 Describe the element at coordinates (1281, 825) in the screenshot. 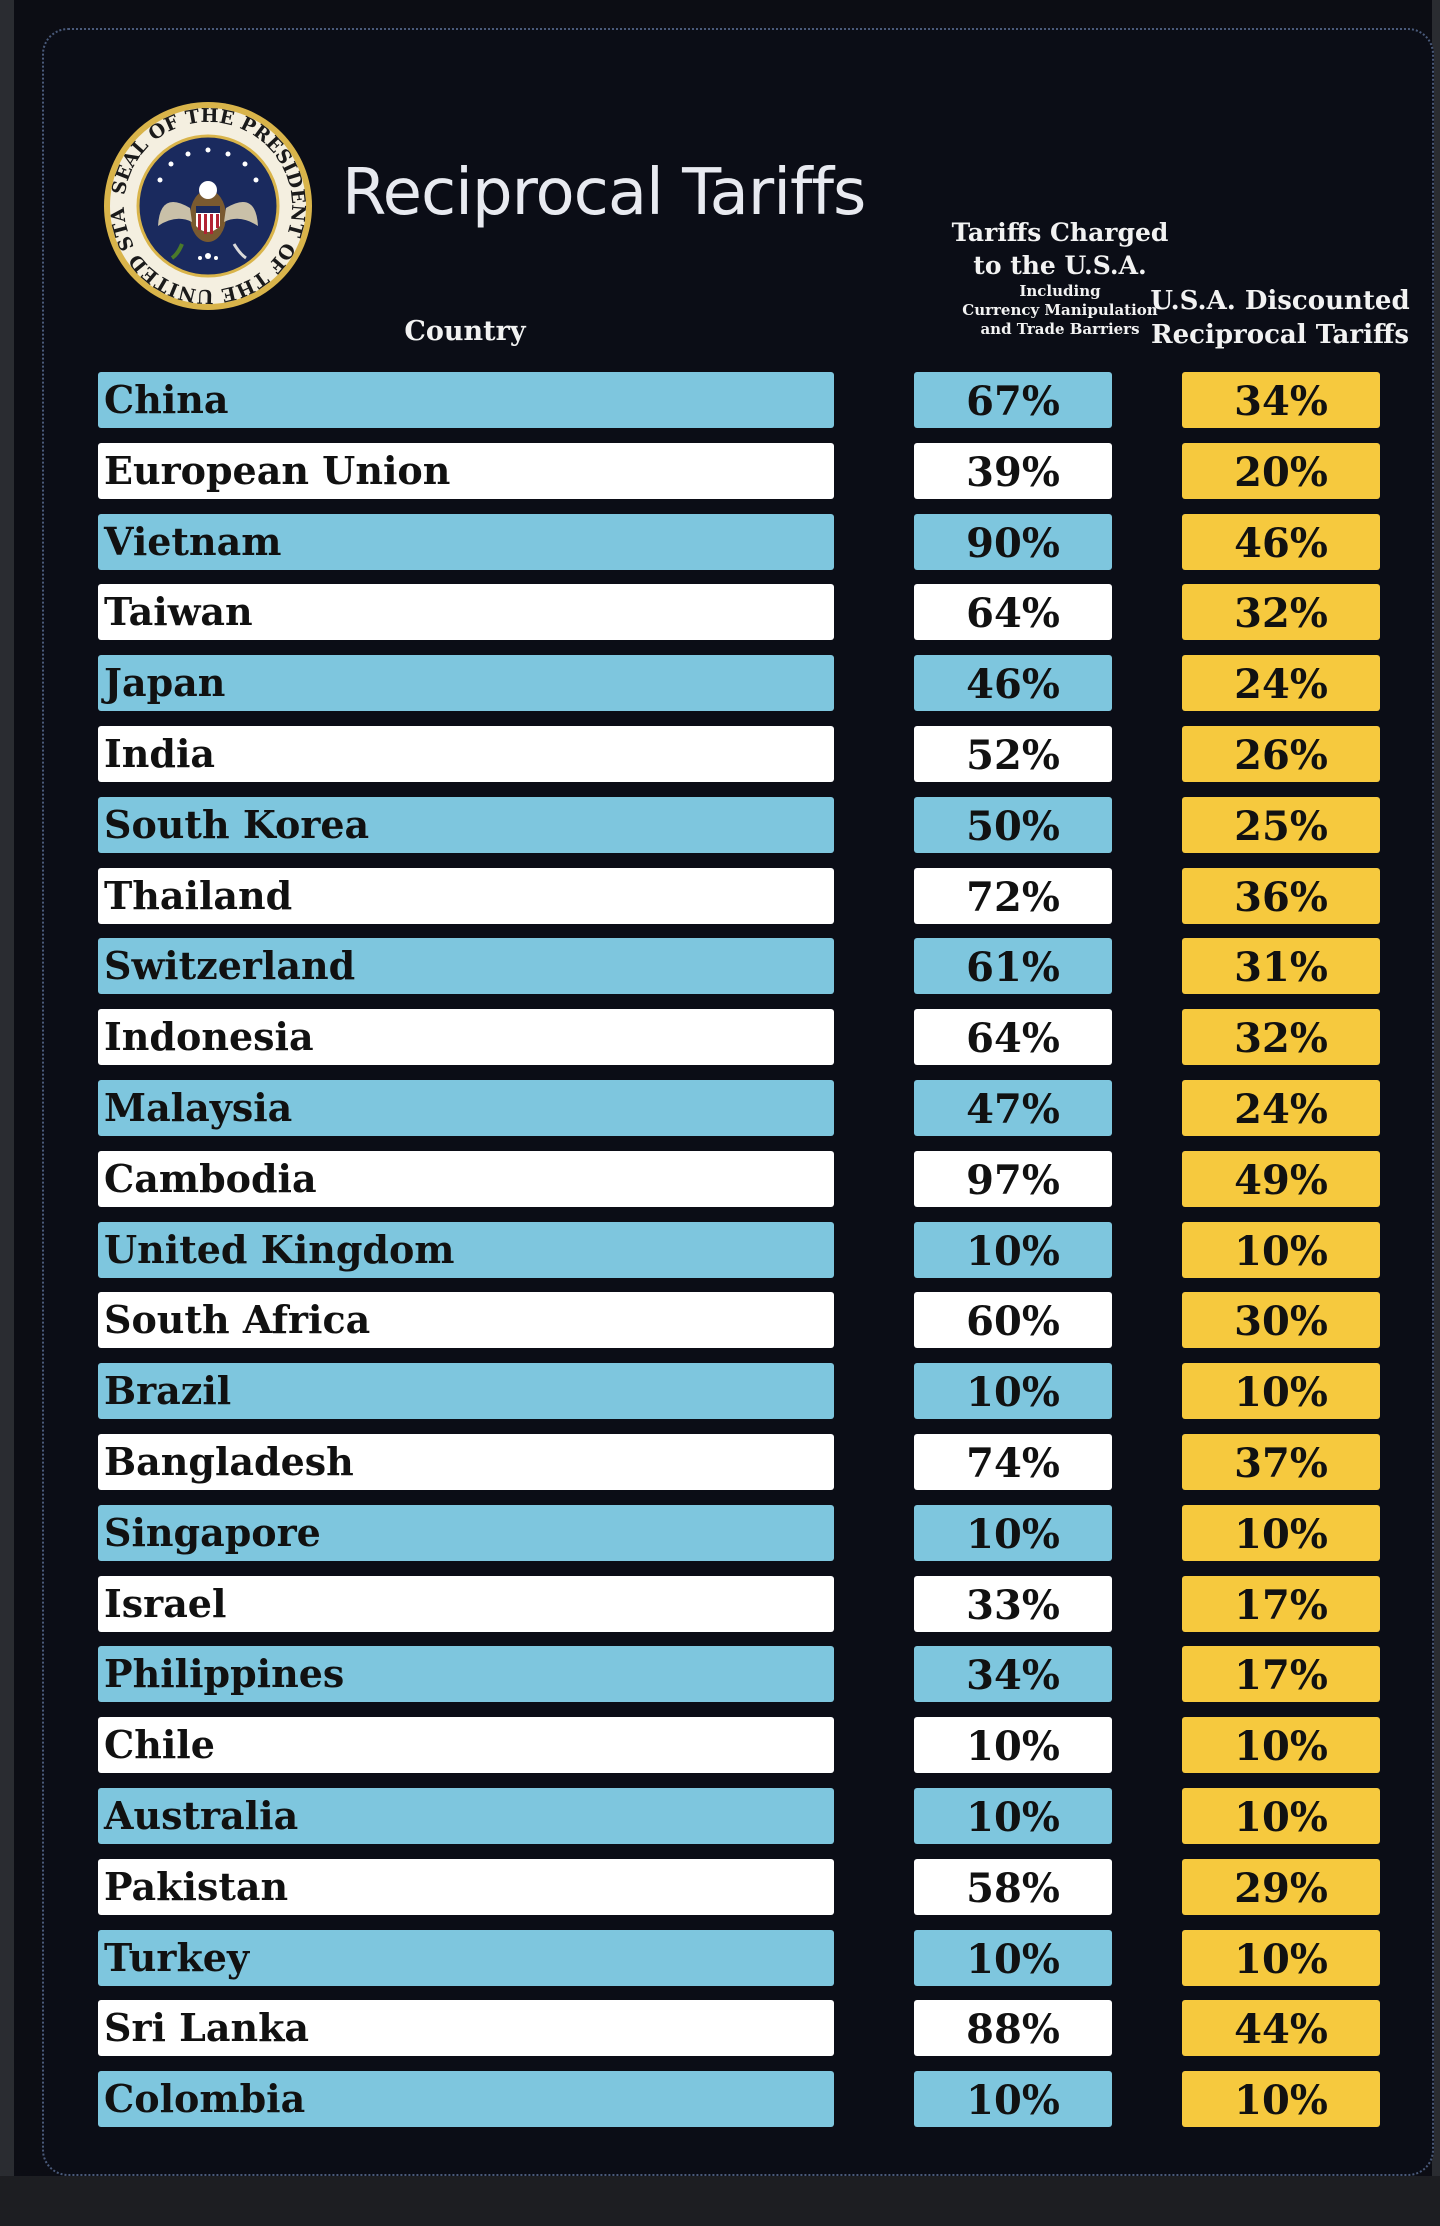

I see `discounted-tariff-cell: 25%` at that location.